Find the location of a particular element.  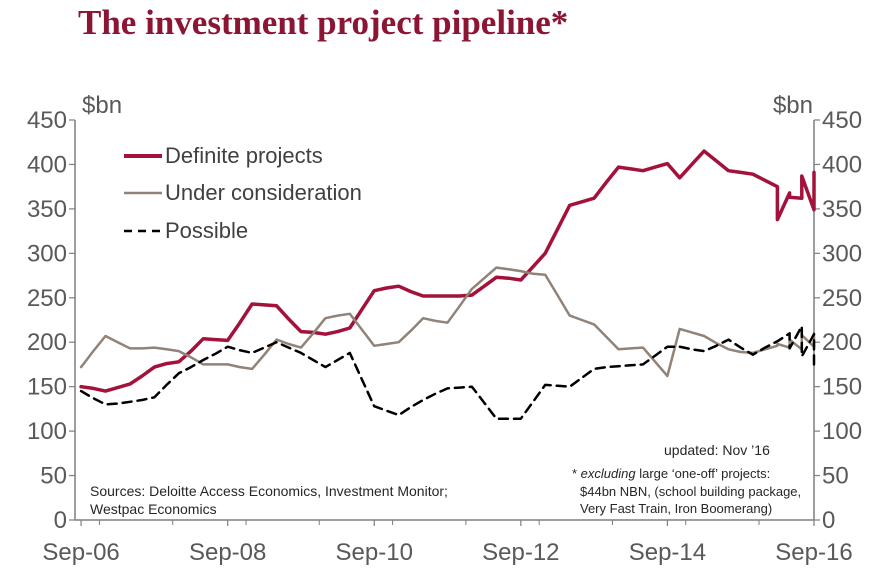

y-tick-label-left: 400 is located at coordinates (47, 164).